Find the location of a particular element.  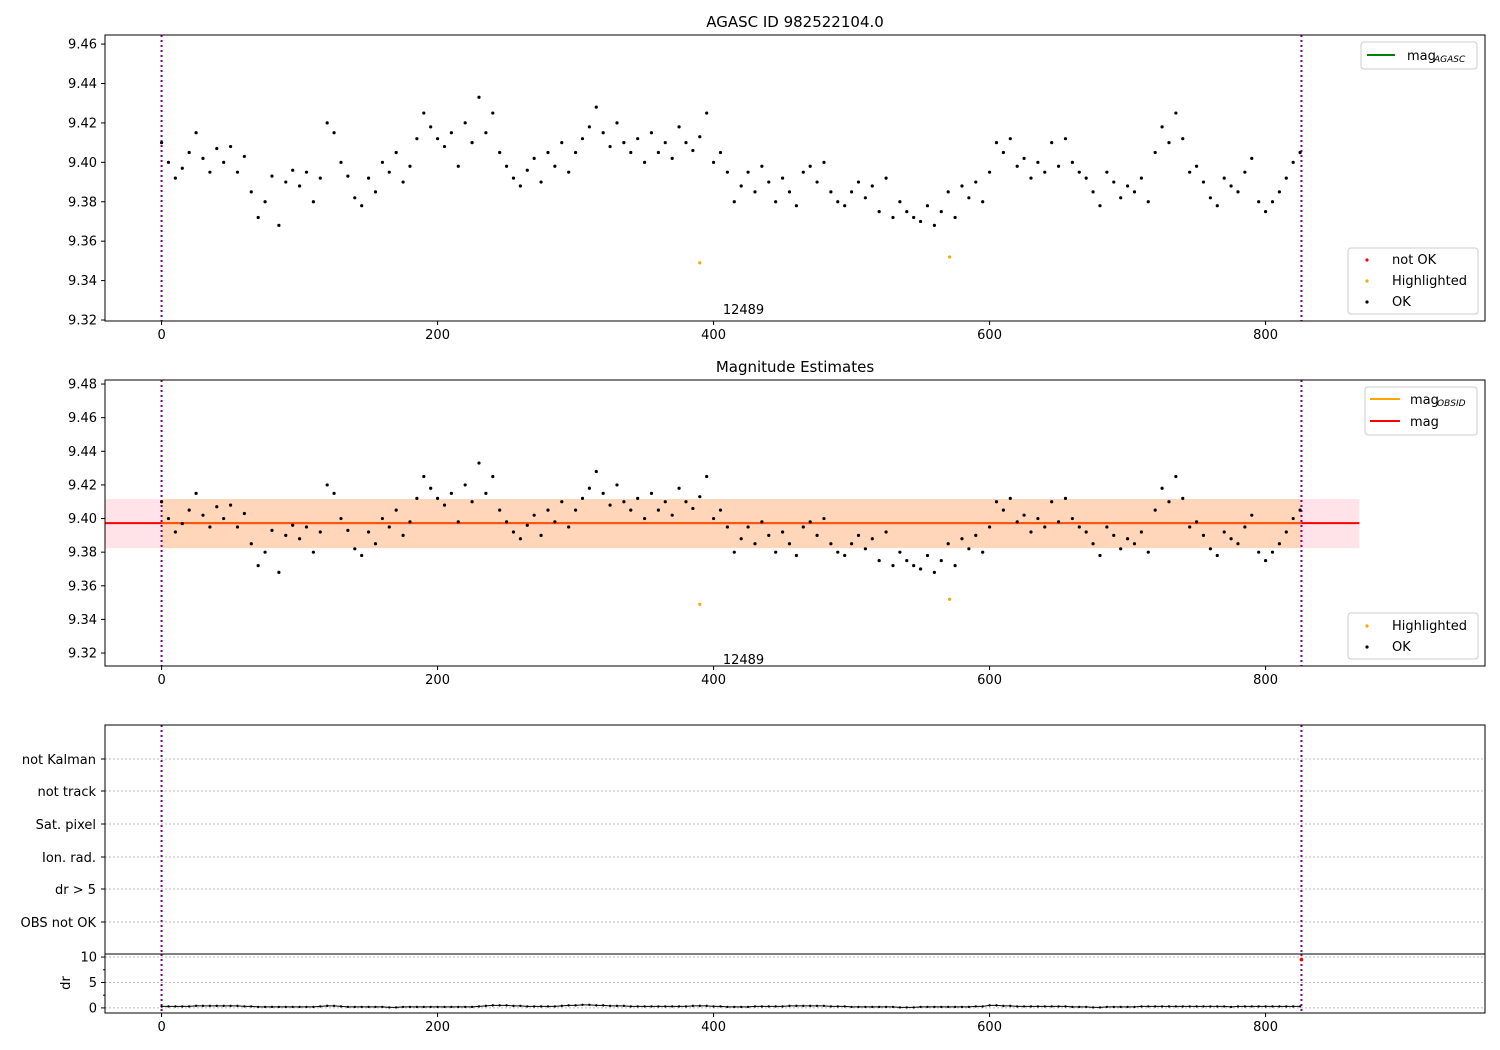

highlighted-point is located at coordinates (949, 257).